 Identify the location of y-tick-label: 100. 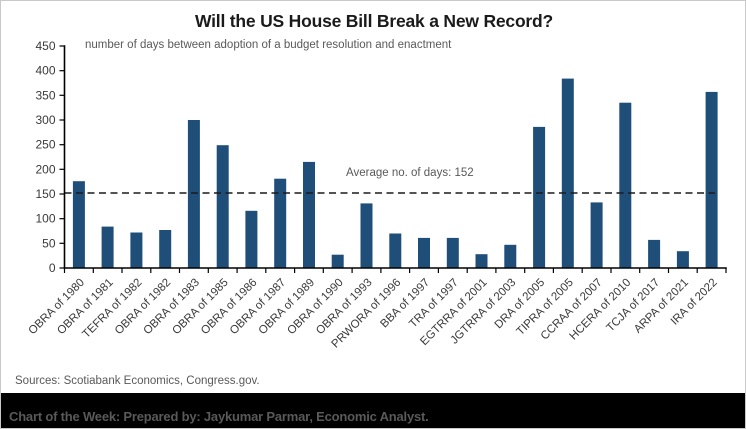
(45, 219).